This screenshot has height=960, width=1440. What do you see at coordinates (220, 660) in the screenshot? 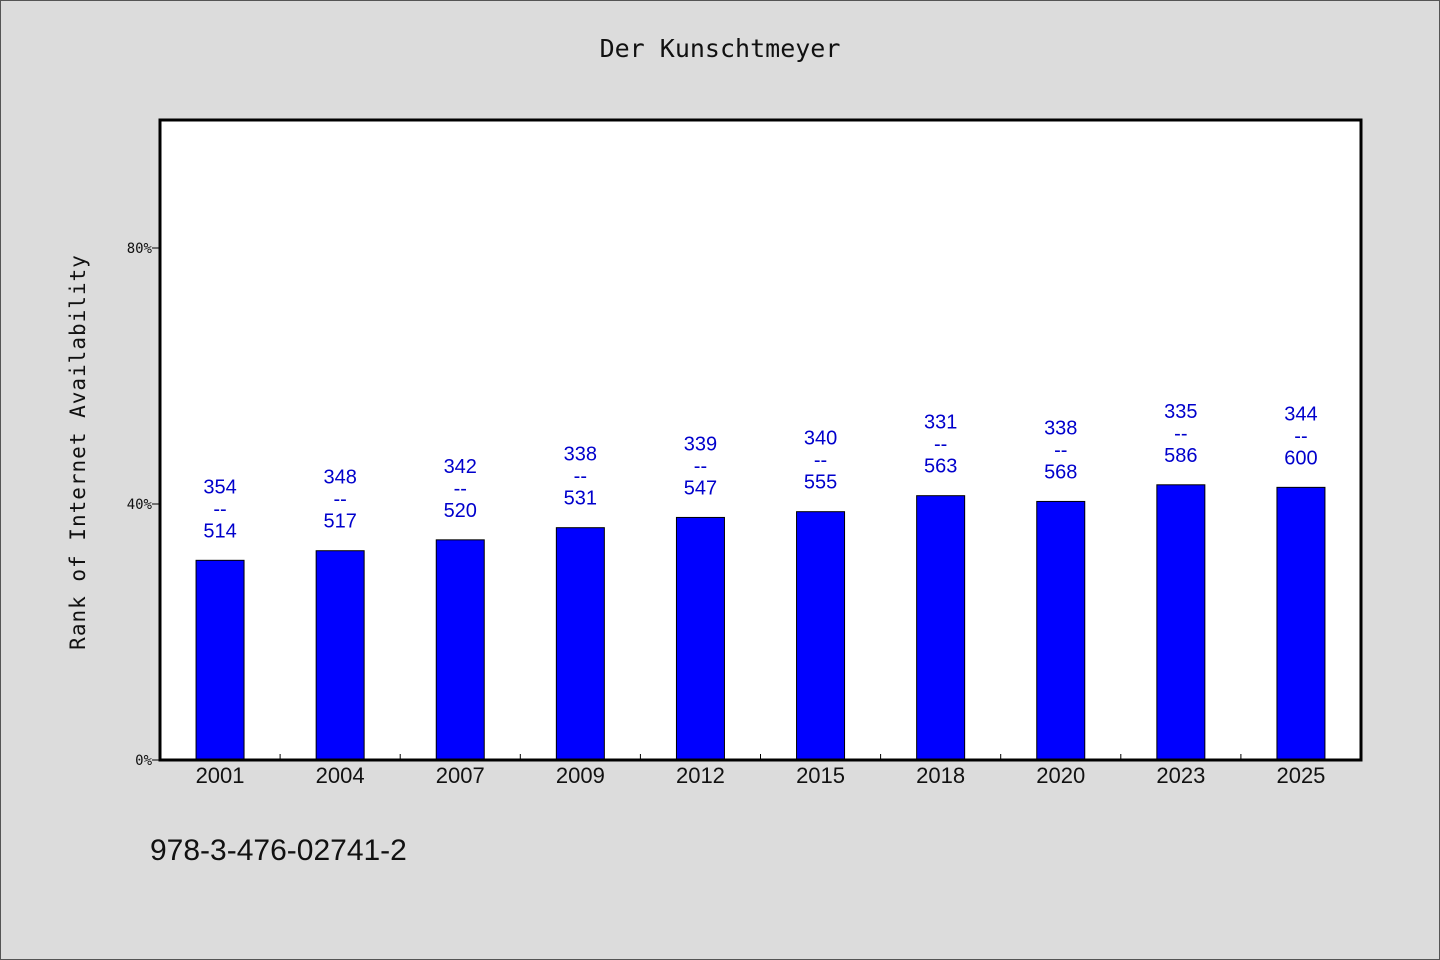
I see `bar-2001` at bounding box center [220, 660].